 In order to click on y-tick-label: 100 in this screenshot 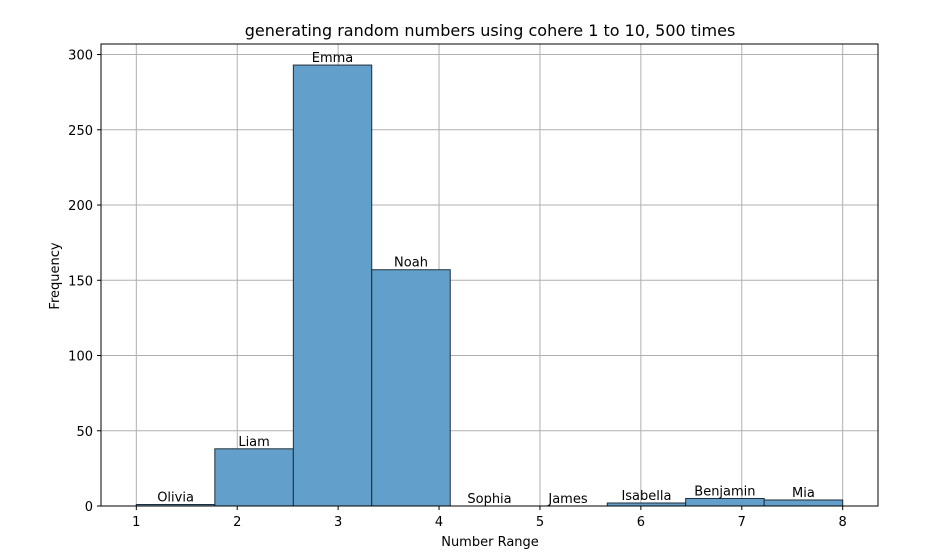, I will do `click(80, 357)`.